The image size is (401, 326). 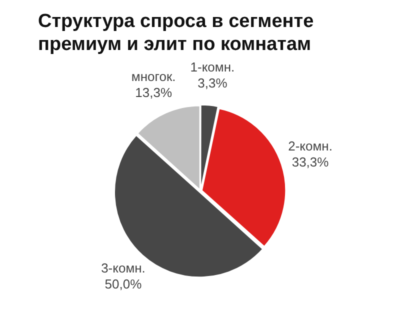 What do you see at coordinates (213, 83) in the screenshot?
I see `data-label: 3,3%` at bounding box center [213, 83].